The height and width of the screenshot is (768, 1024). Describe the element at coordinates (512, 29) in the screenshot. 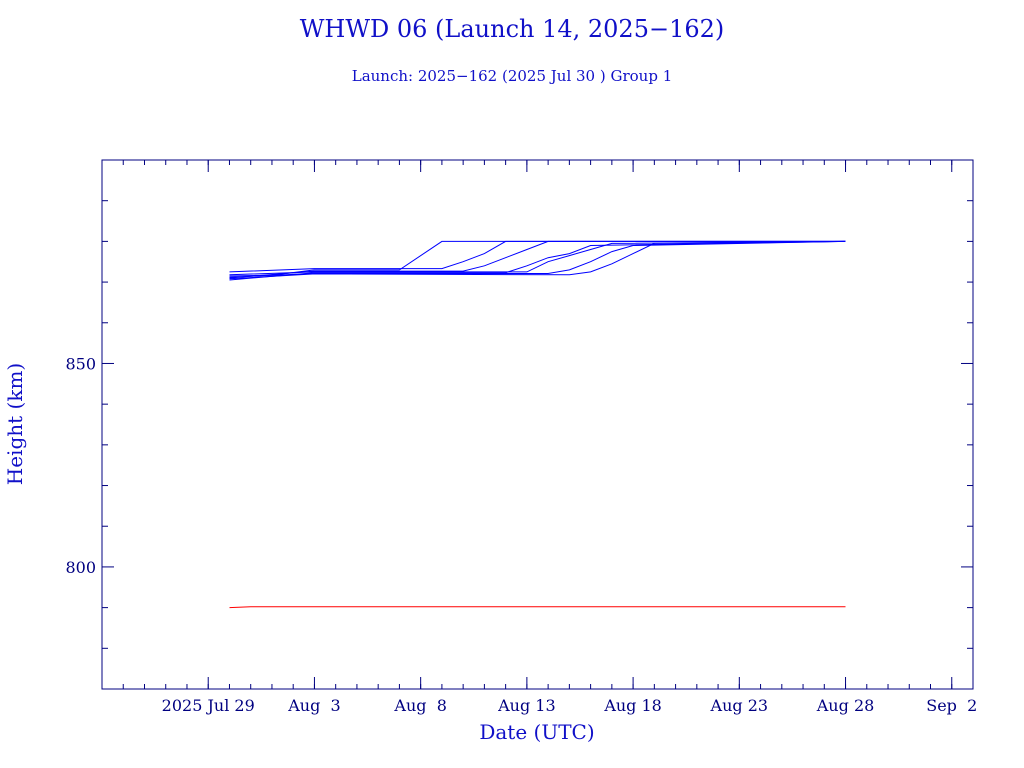

I see `chart-title: WHWD 06 (Launch 14, 2025−162)` at that location.